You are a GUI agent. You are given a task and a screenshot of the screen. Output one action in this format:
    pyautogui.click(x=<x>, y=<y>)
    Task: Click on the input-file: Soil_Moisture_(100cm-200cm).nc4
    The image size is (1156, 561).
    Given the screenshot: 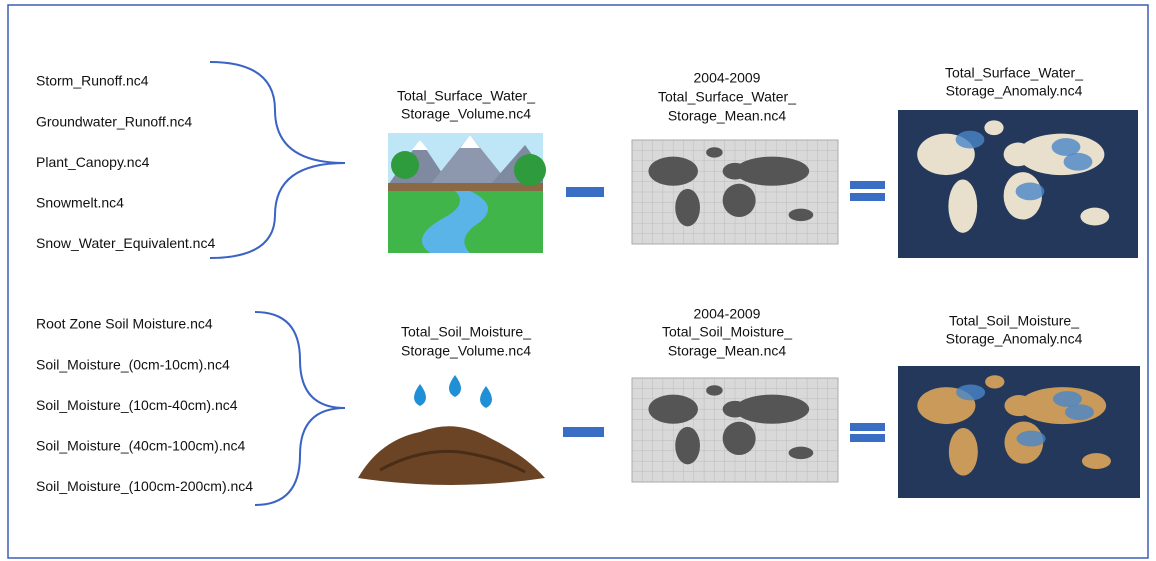 What is the action you would take?
    pyautogui.click(x=144, y=486)
    